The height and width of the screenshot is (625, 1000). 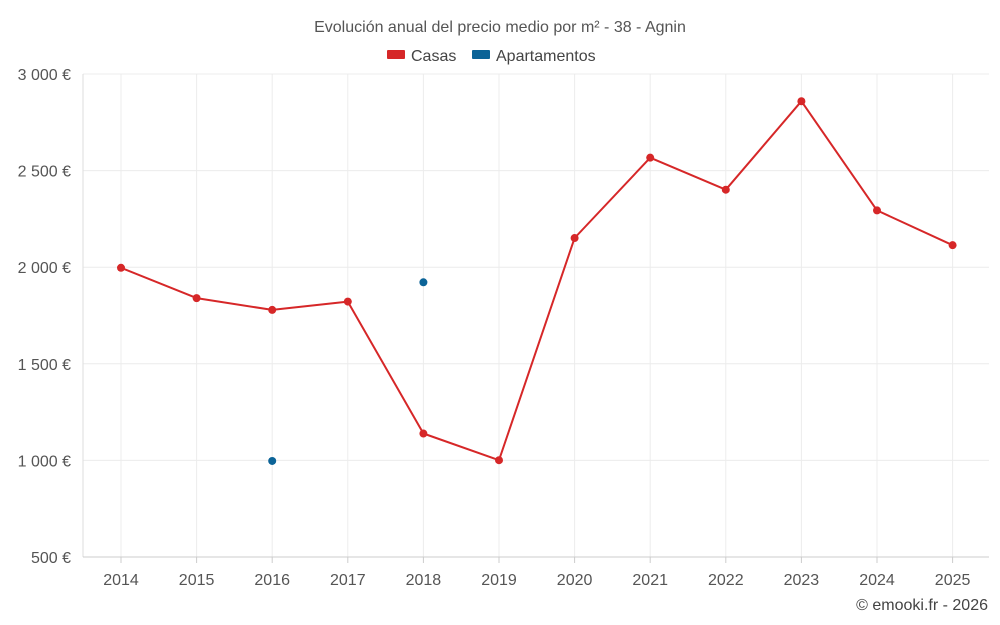 What do you see at coordinates (499, 460) in the screenshot?
I see `data-point-casas-2019` at bounding box center [499, 460].